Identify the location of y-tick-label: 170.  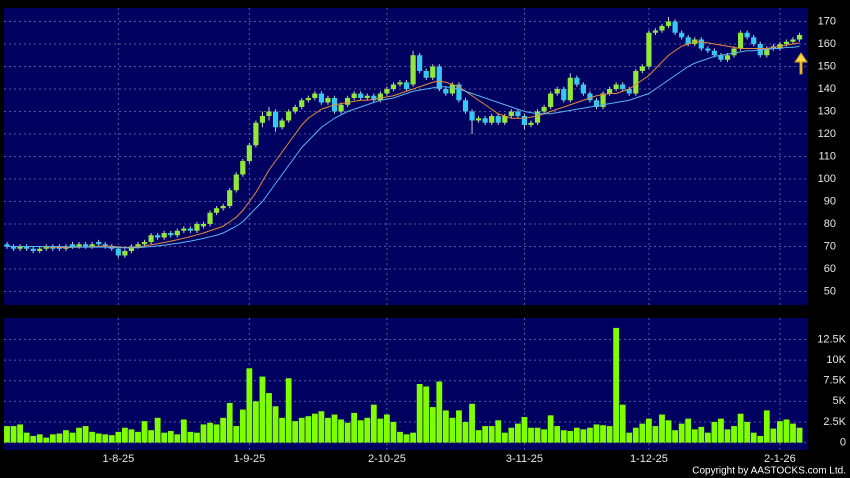
(827, 21).